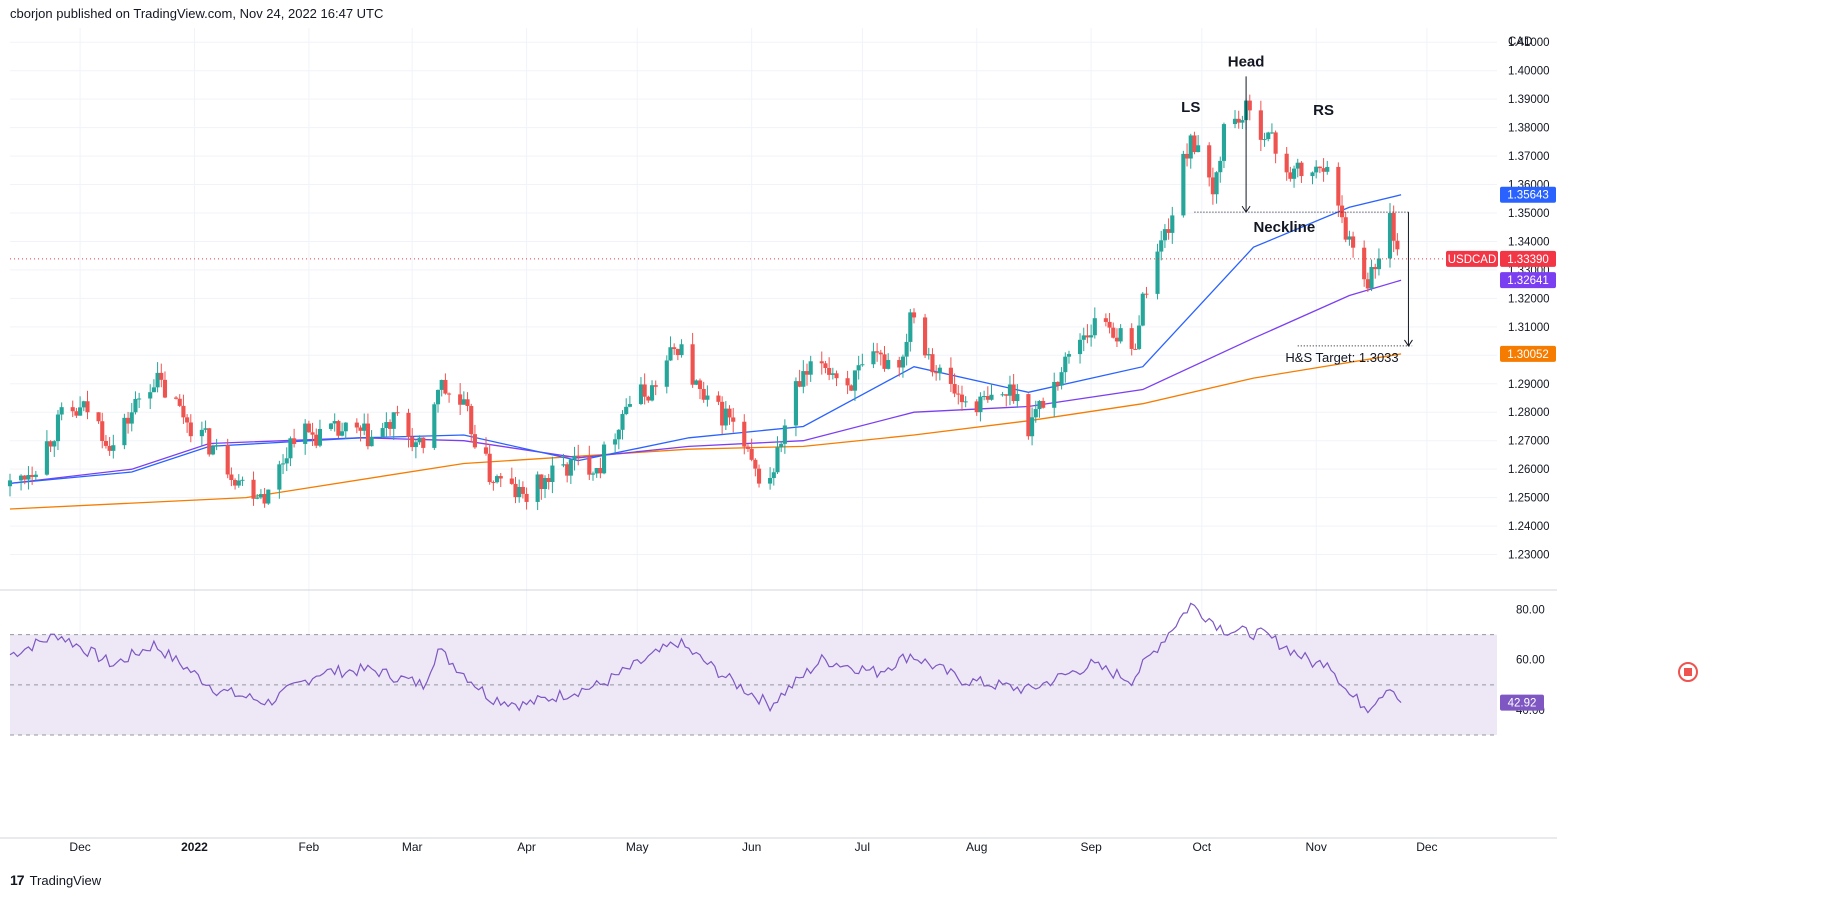  What do you see at coordinates (1408, 343) in the screenshot?
I see `target-arrow-head` at bounding box center [1408, 343].